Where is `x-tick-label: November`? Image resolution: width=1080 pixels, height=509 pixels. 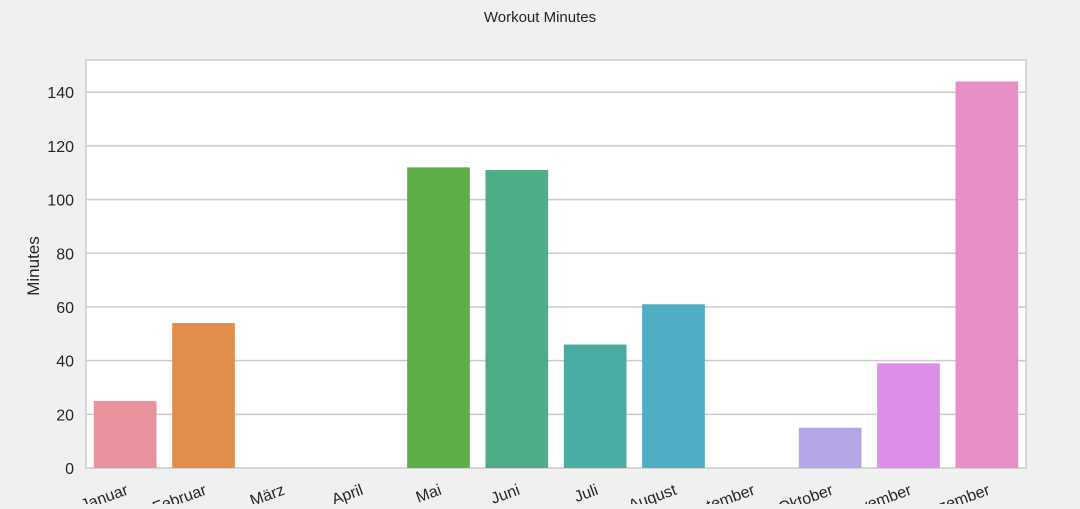
x-tick-label: November is located at coordinates (877, 493).